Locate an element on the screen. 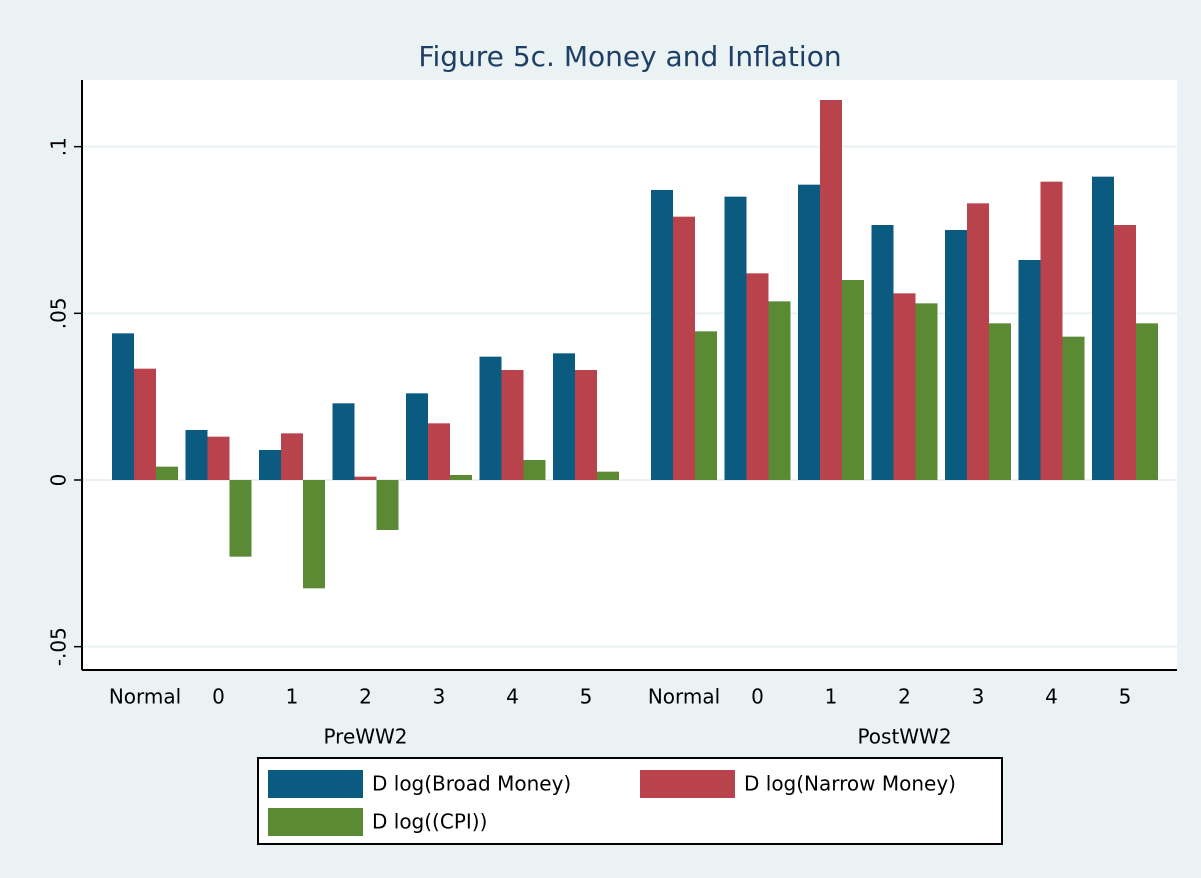 This screenshot has width=1201, height=878. legend-label: D log(Broad Money) is located at coordinates (471, 784).